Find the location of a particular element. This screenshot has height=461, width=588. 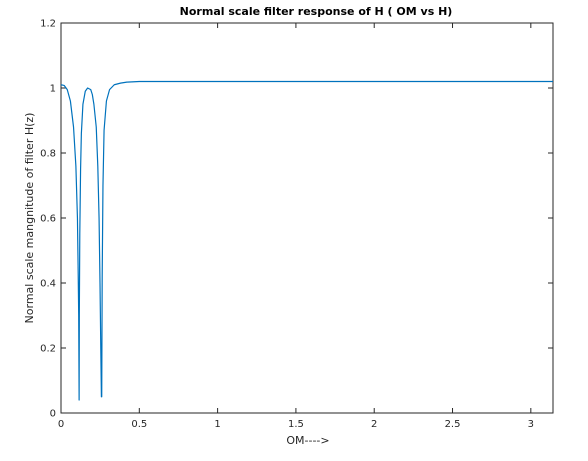

x-tick-label: 2 is located at coordinates (374, 424).